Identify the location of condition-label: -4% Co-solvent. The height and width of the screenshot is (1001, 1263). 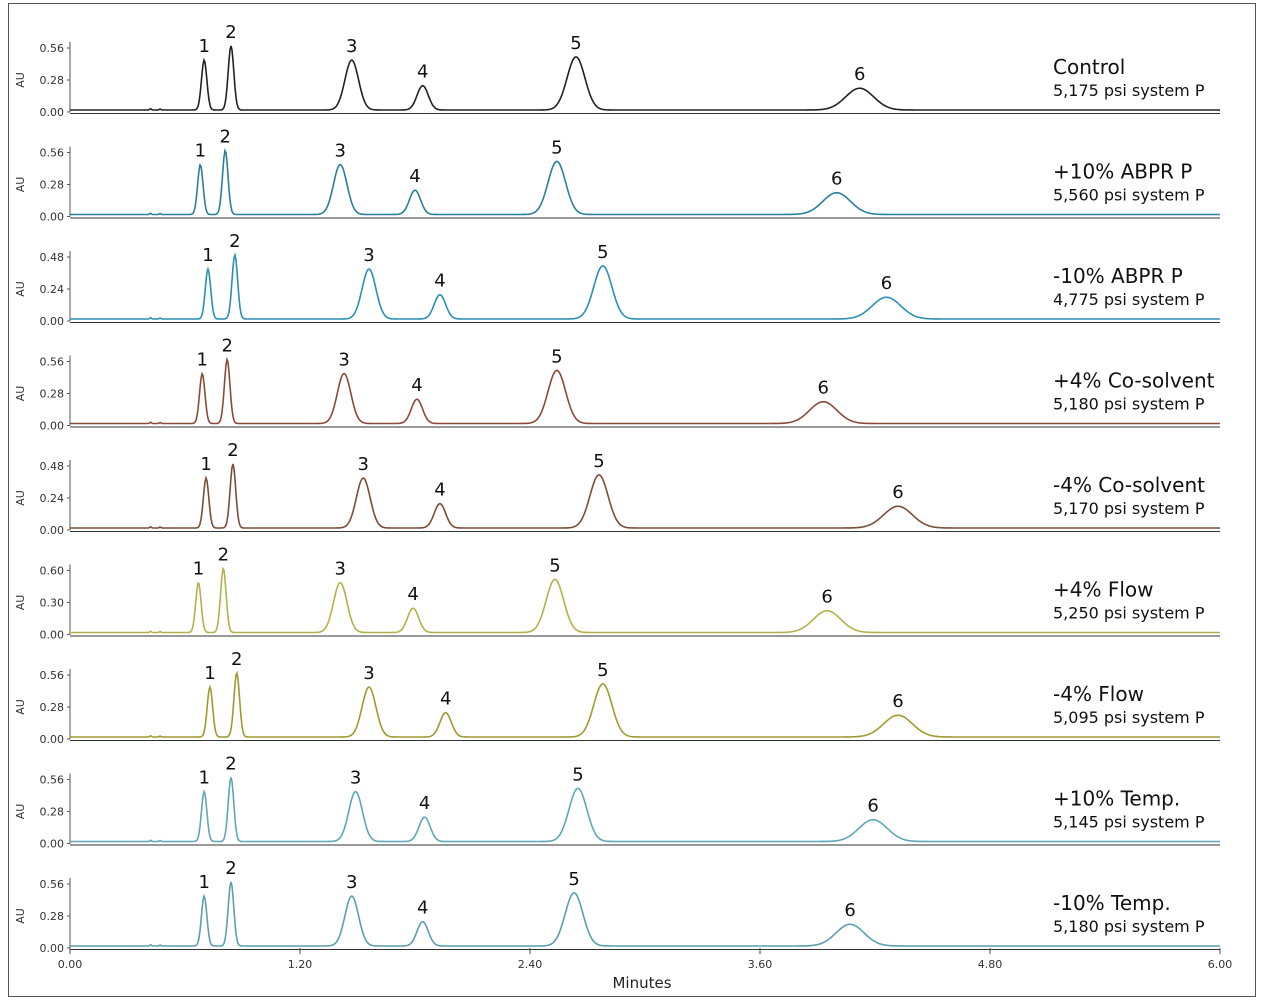
(1129, 485).